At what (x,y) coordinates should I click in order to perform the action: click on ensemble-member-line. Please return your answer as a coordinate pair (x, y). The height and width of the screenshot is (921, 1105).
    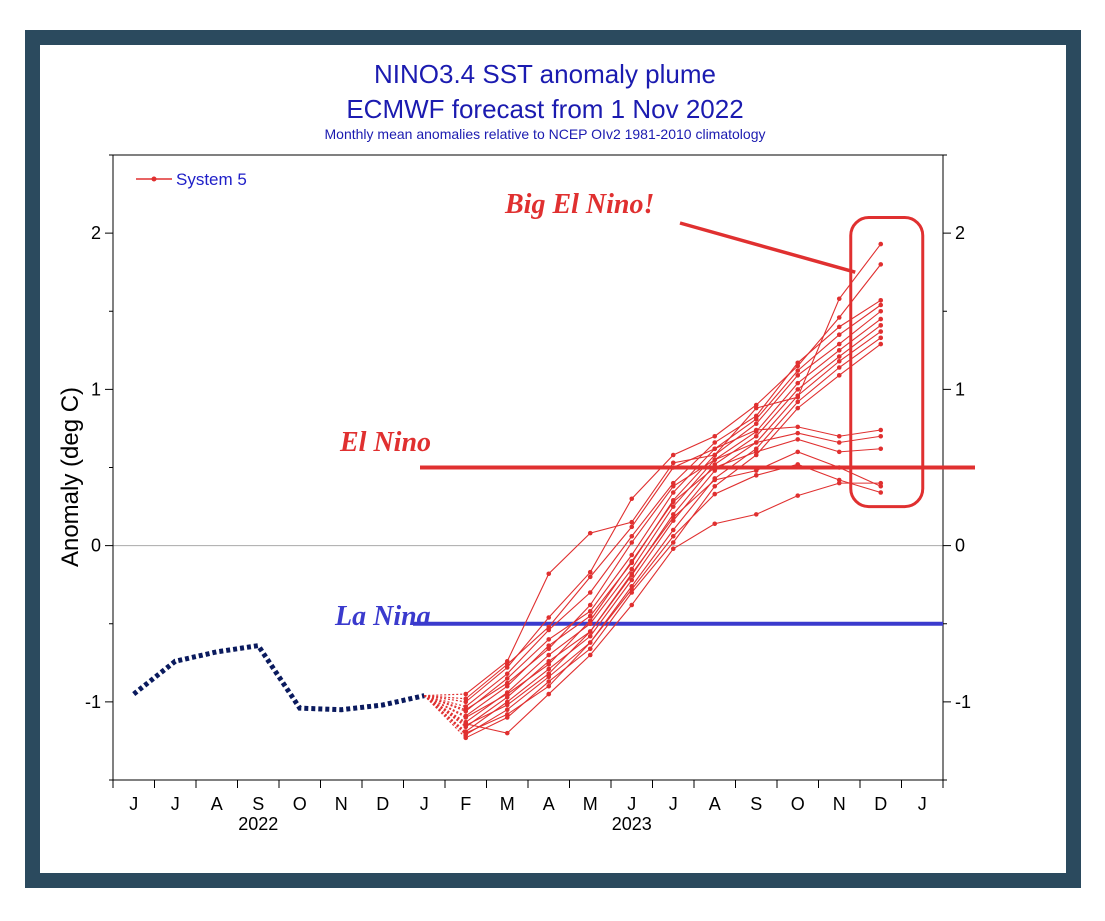
    Looking at the image, I should click on (673, 571).